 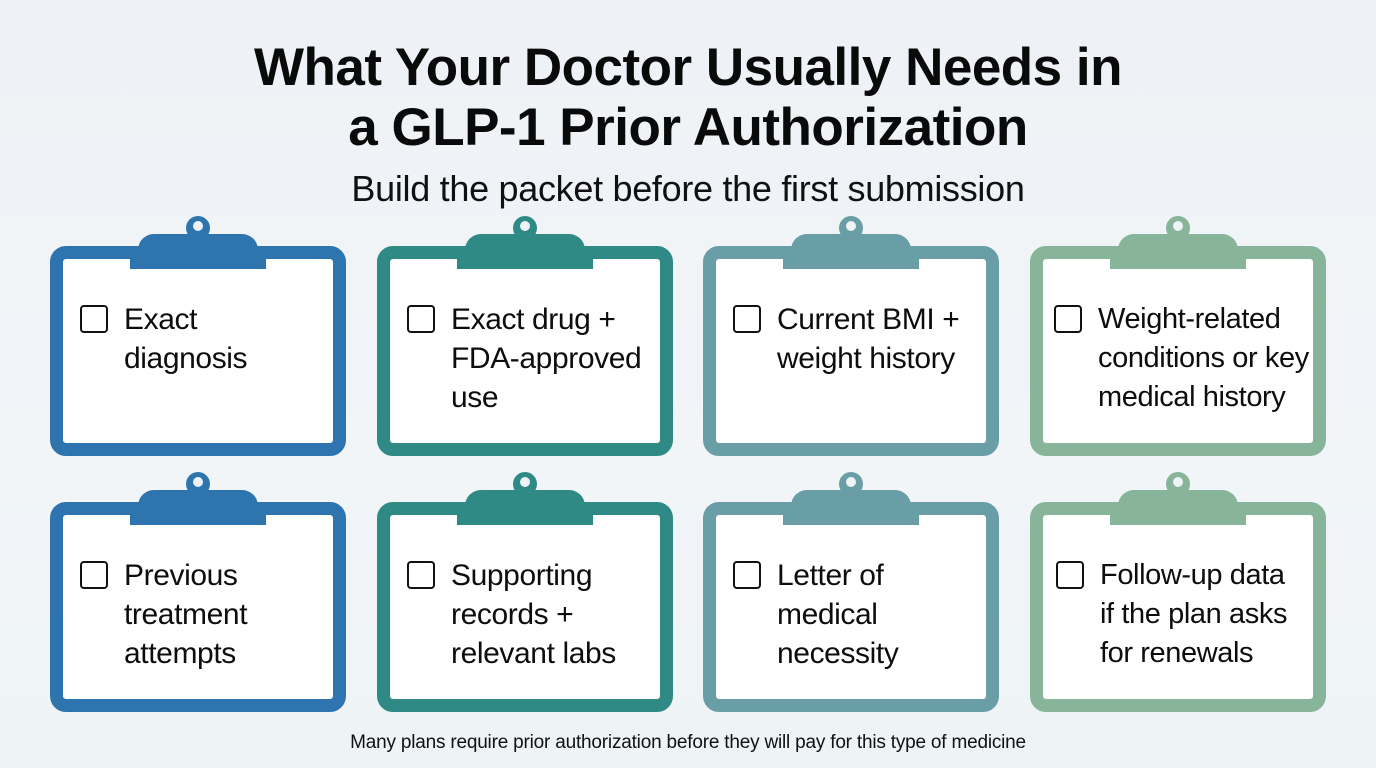 I want to click on checklist-item: Letter of medical necessity, so click(x=862, y=614).